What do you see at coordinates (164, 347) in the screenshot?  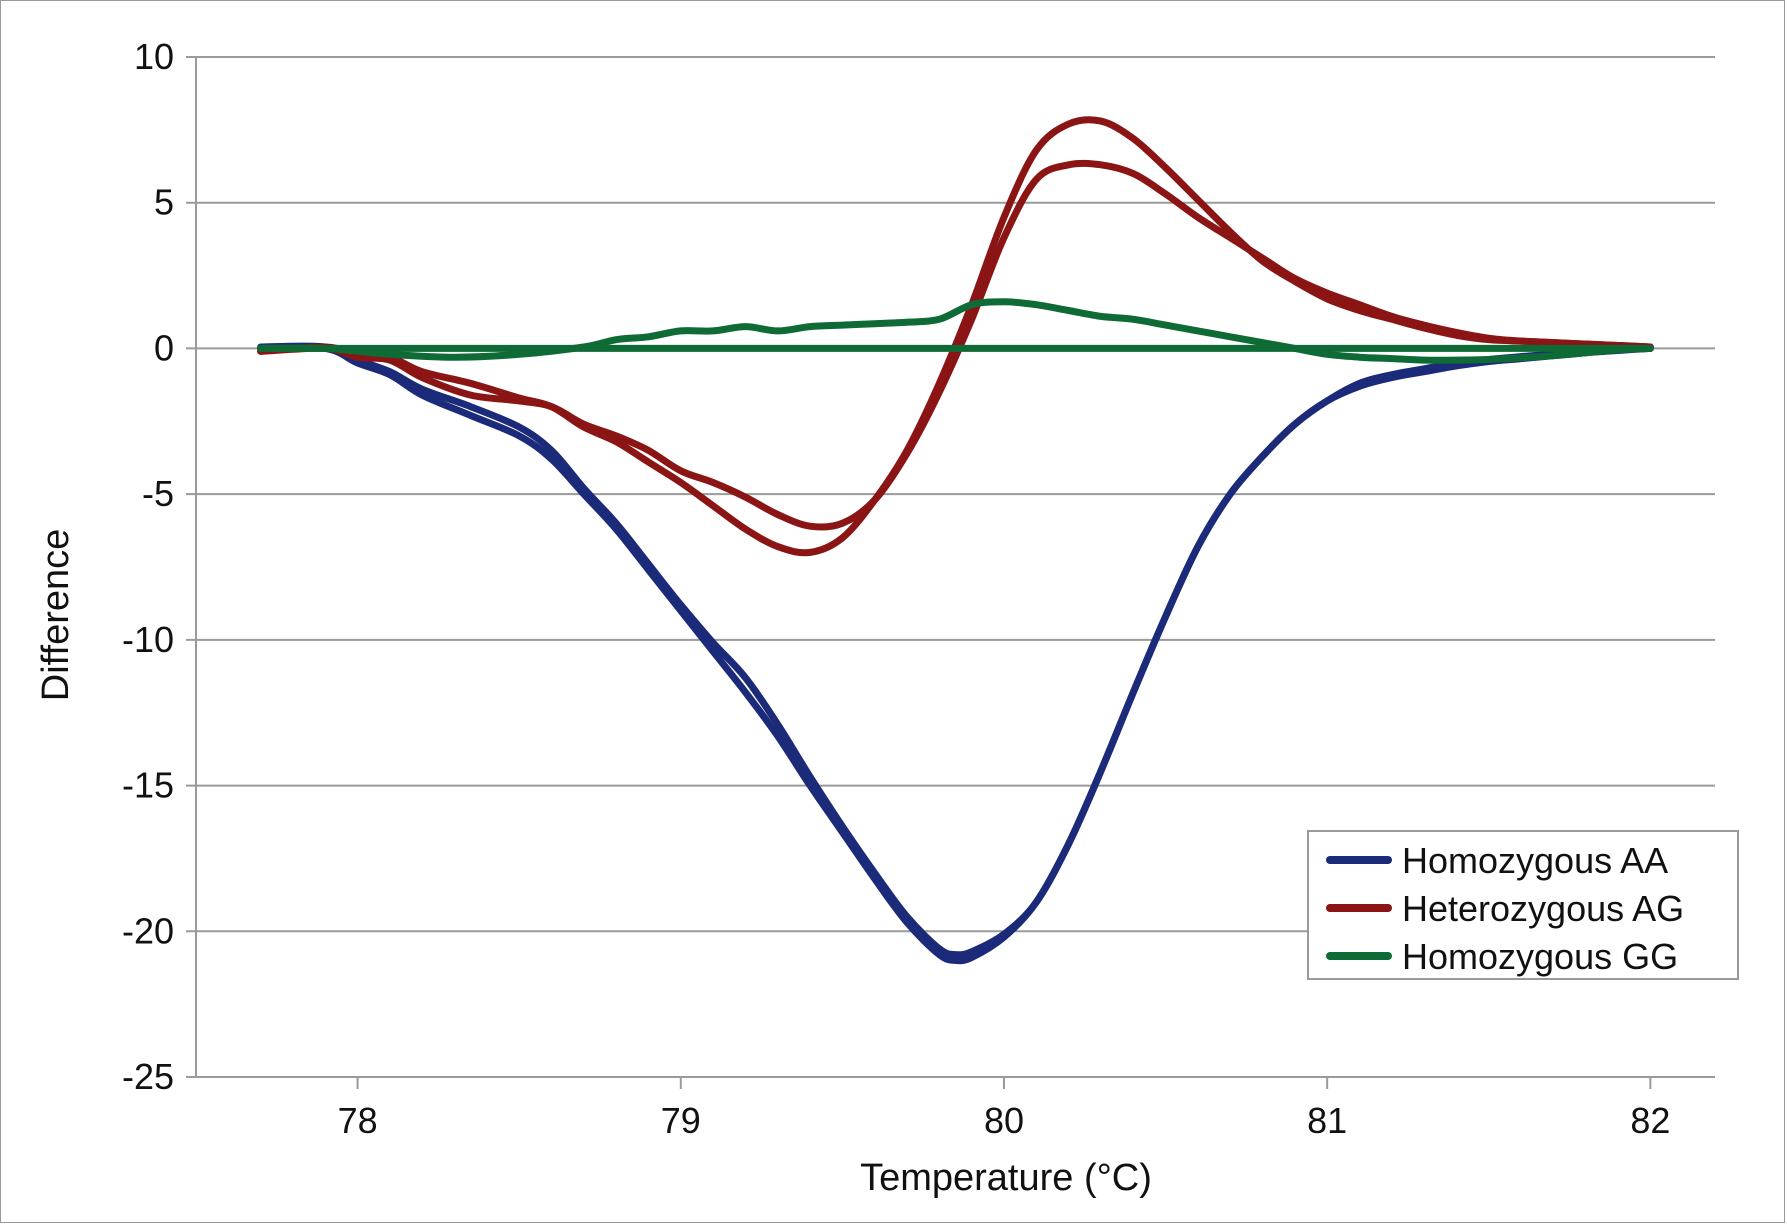 I see `y-tick-label: 0` at bounding box center [164, 347].